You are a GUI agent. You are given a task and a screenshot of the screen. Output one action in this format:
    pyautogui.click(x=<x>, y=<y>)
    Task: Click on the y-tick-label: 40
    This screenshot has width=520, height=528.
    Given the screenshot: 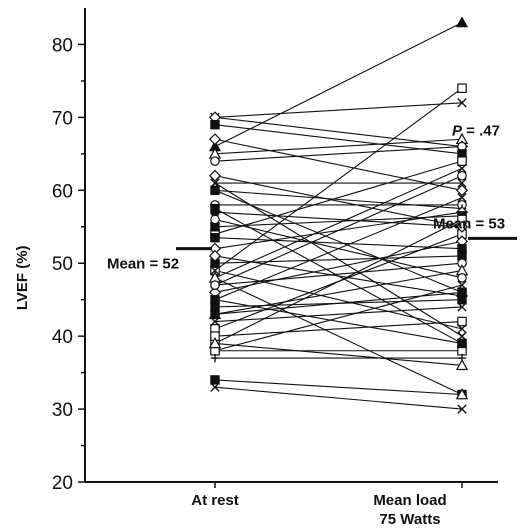 What is the action you would take?
    pyautogui.click(x=62, y=337)
    